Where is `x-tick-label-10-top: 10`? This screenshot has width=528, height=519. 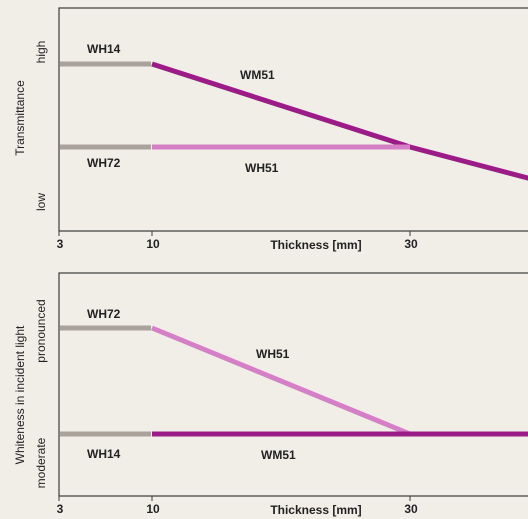 x-tick-label-10-top: 10 is located at coordinates (153, 244).